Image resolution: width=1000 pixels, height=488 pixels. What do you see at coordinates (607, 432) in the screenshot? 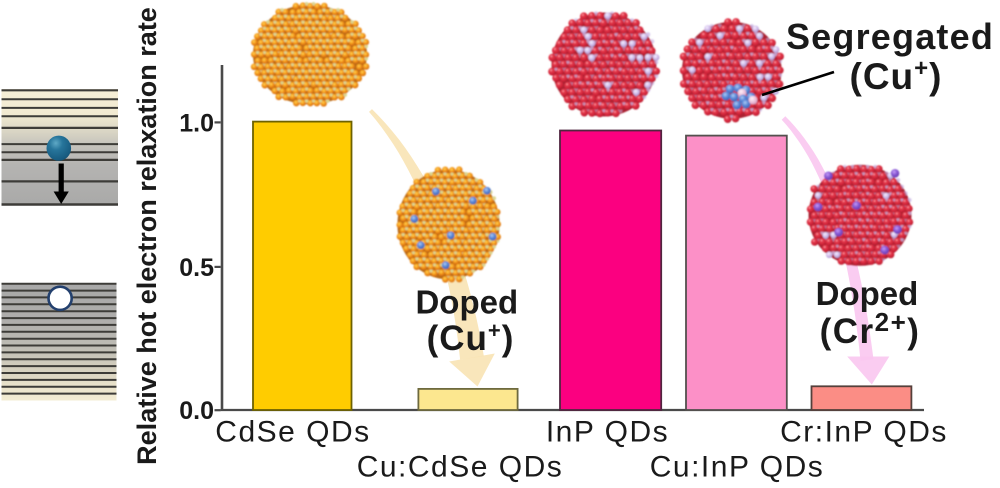
I see `svg-text: InP QDs` at bounding box center [607, 432].